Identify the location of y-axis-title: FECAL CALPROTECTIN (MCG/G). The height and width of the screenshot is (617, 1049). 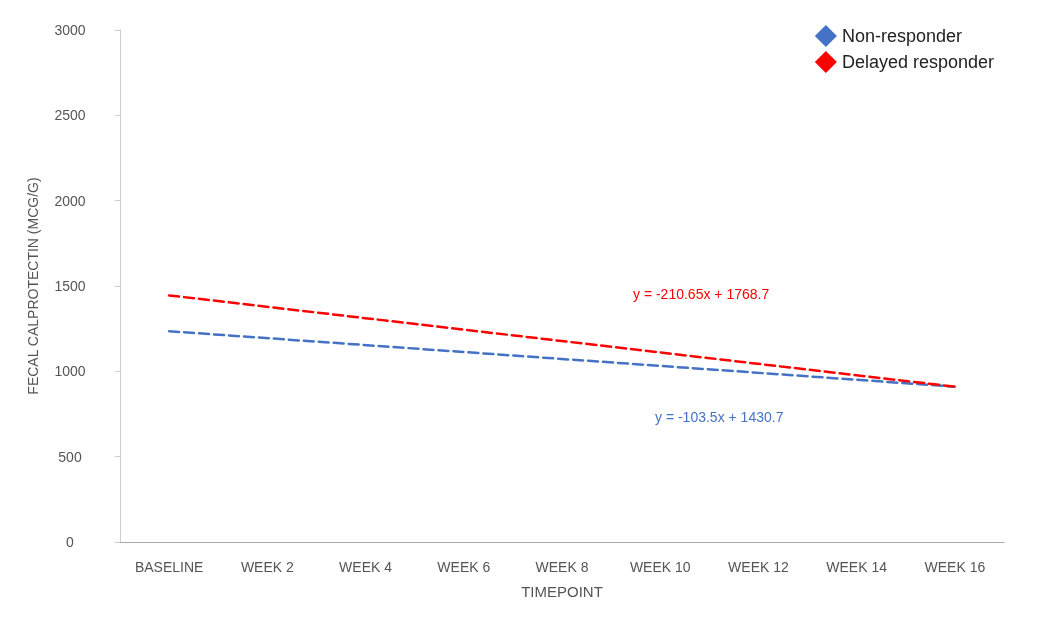
(33, 286).